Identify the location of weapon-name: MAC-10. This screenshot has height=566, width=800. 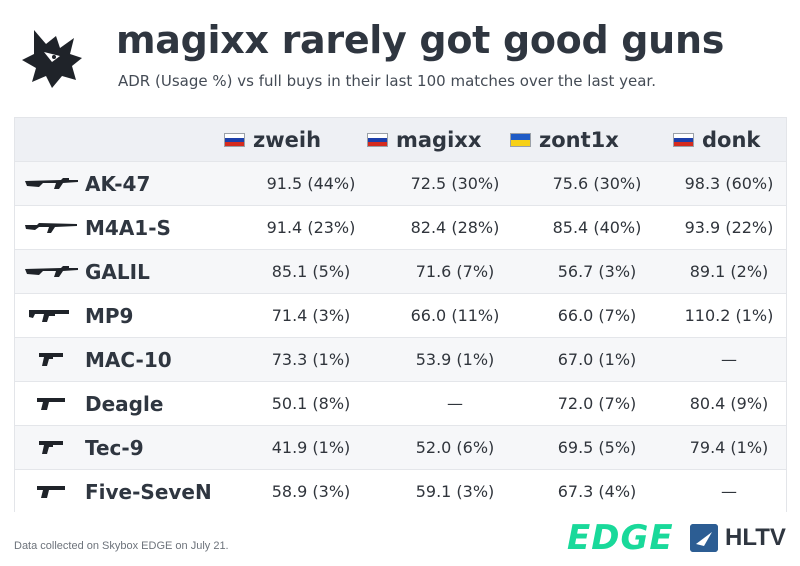
(128, 360).